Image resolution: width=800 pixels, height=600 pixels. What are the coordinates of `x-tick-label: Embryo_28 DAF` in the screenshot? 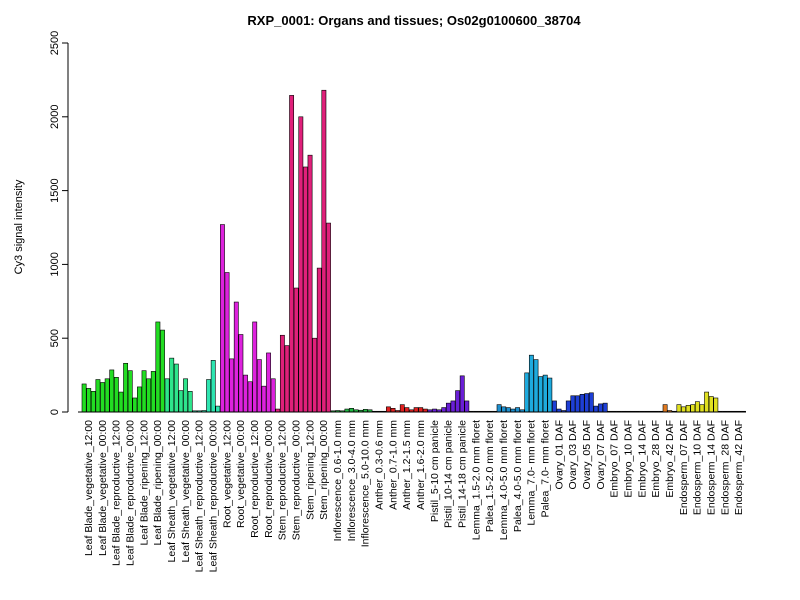 It's located at (656, 459).